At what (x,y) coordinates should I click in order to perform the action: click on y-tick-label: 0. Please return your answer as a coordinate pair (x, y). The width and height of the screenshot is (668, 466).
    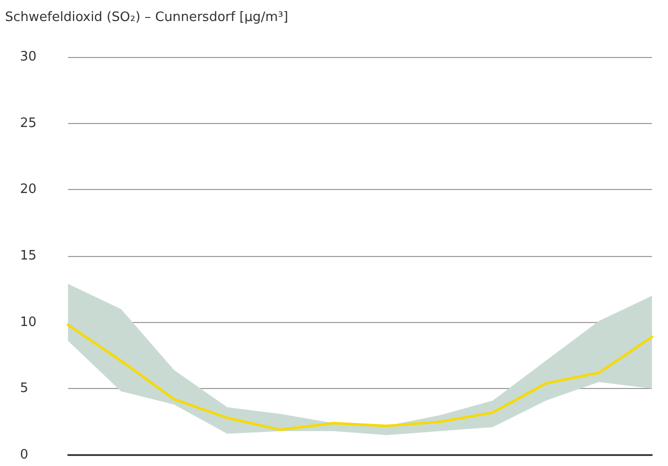
    Looking at the image, I should click on (24, 455).